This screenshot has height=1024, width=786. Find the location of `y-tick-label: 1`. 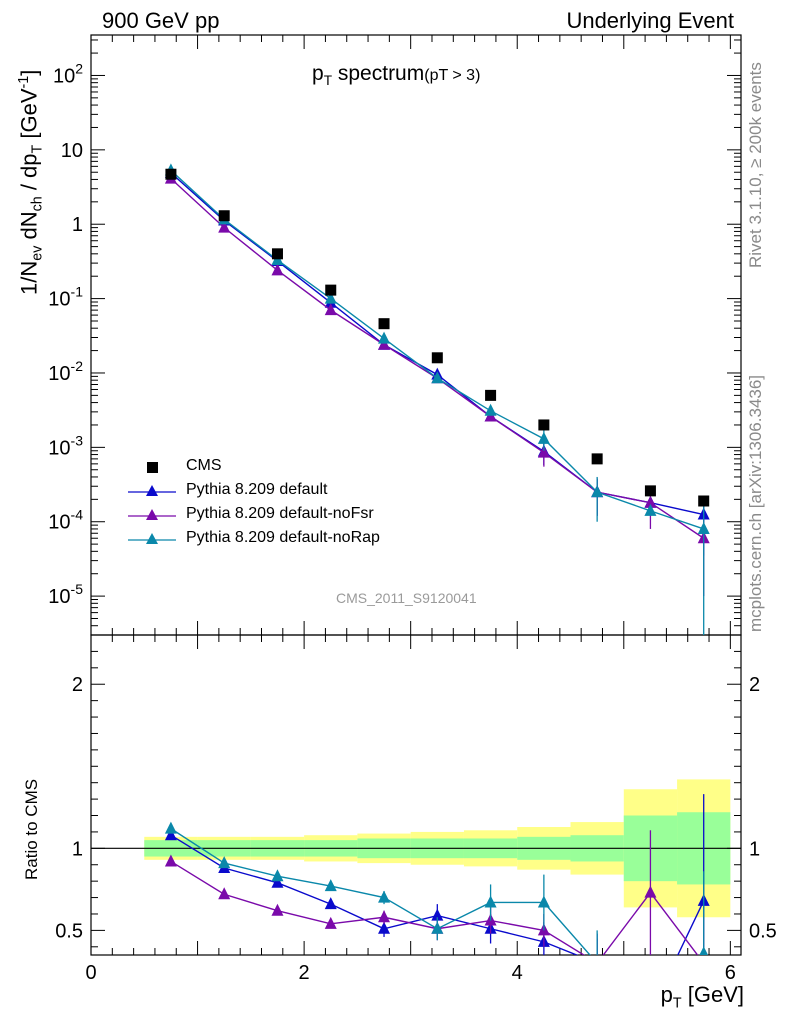

y-tick-label: 1 is located at coordinates (77, 225).